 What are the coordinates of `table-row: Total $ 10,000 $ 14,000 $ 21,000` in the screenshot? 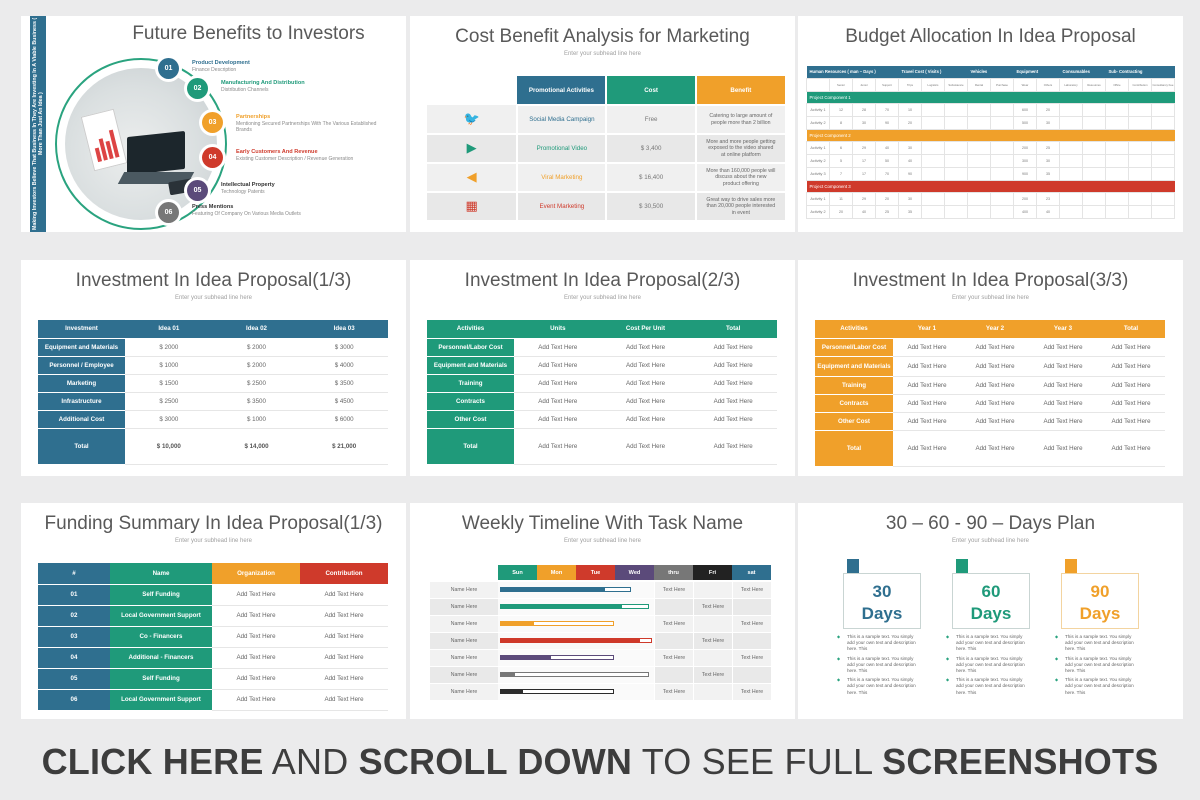 It's located at (213, 446).